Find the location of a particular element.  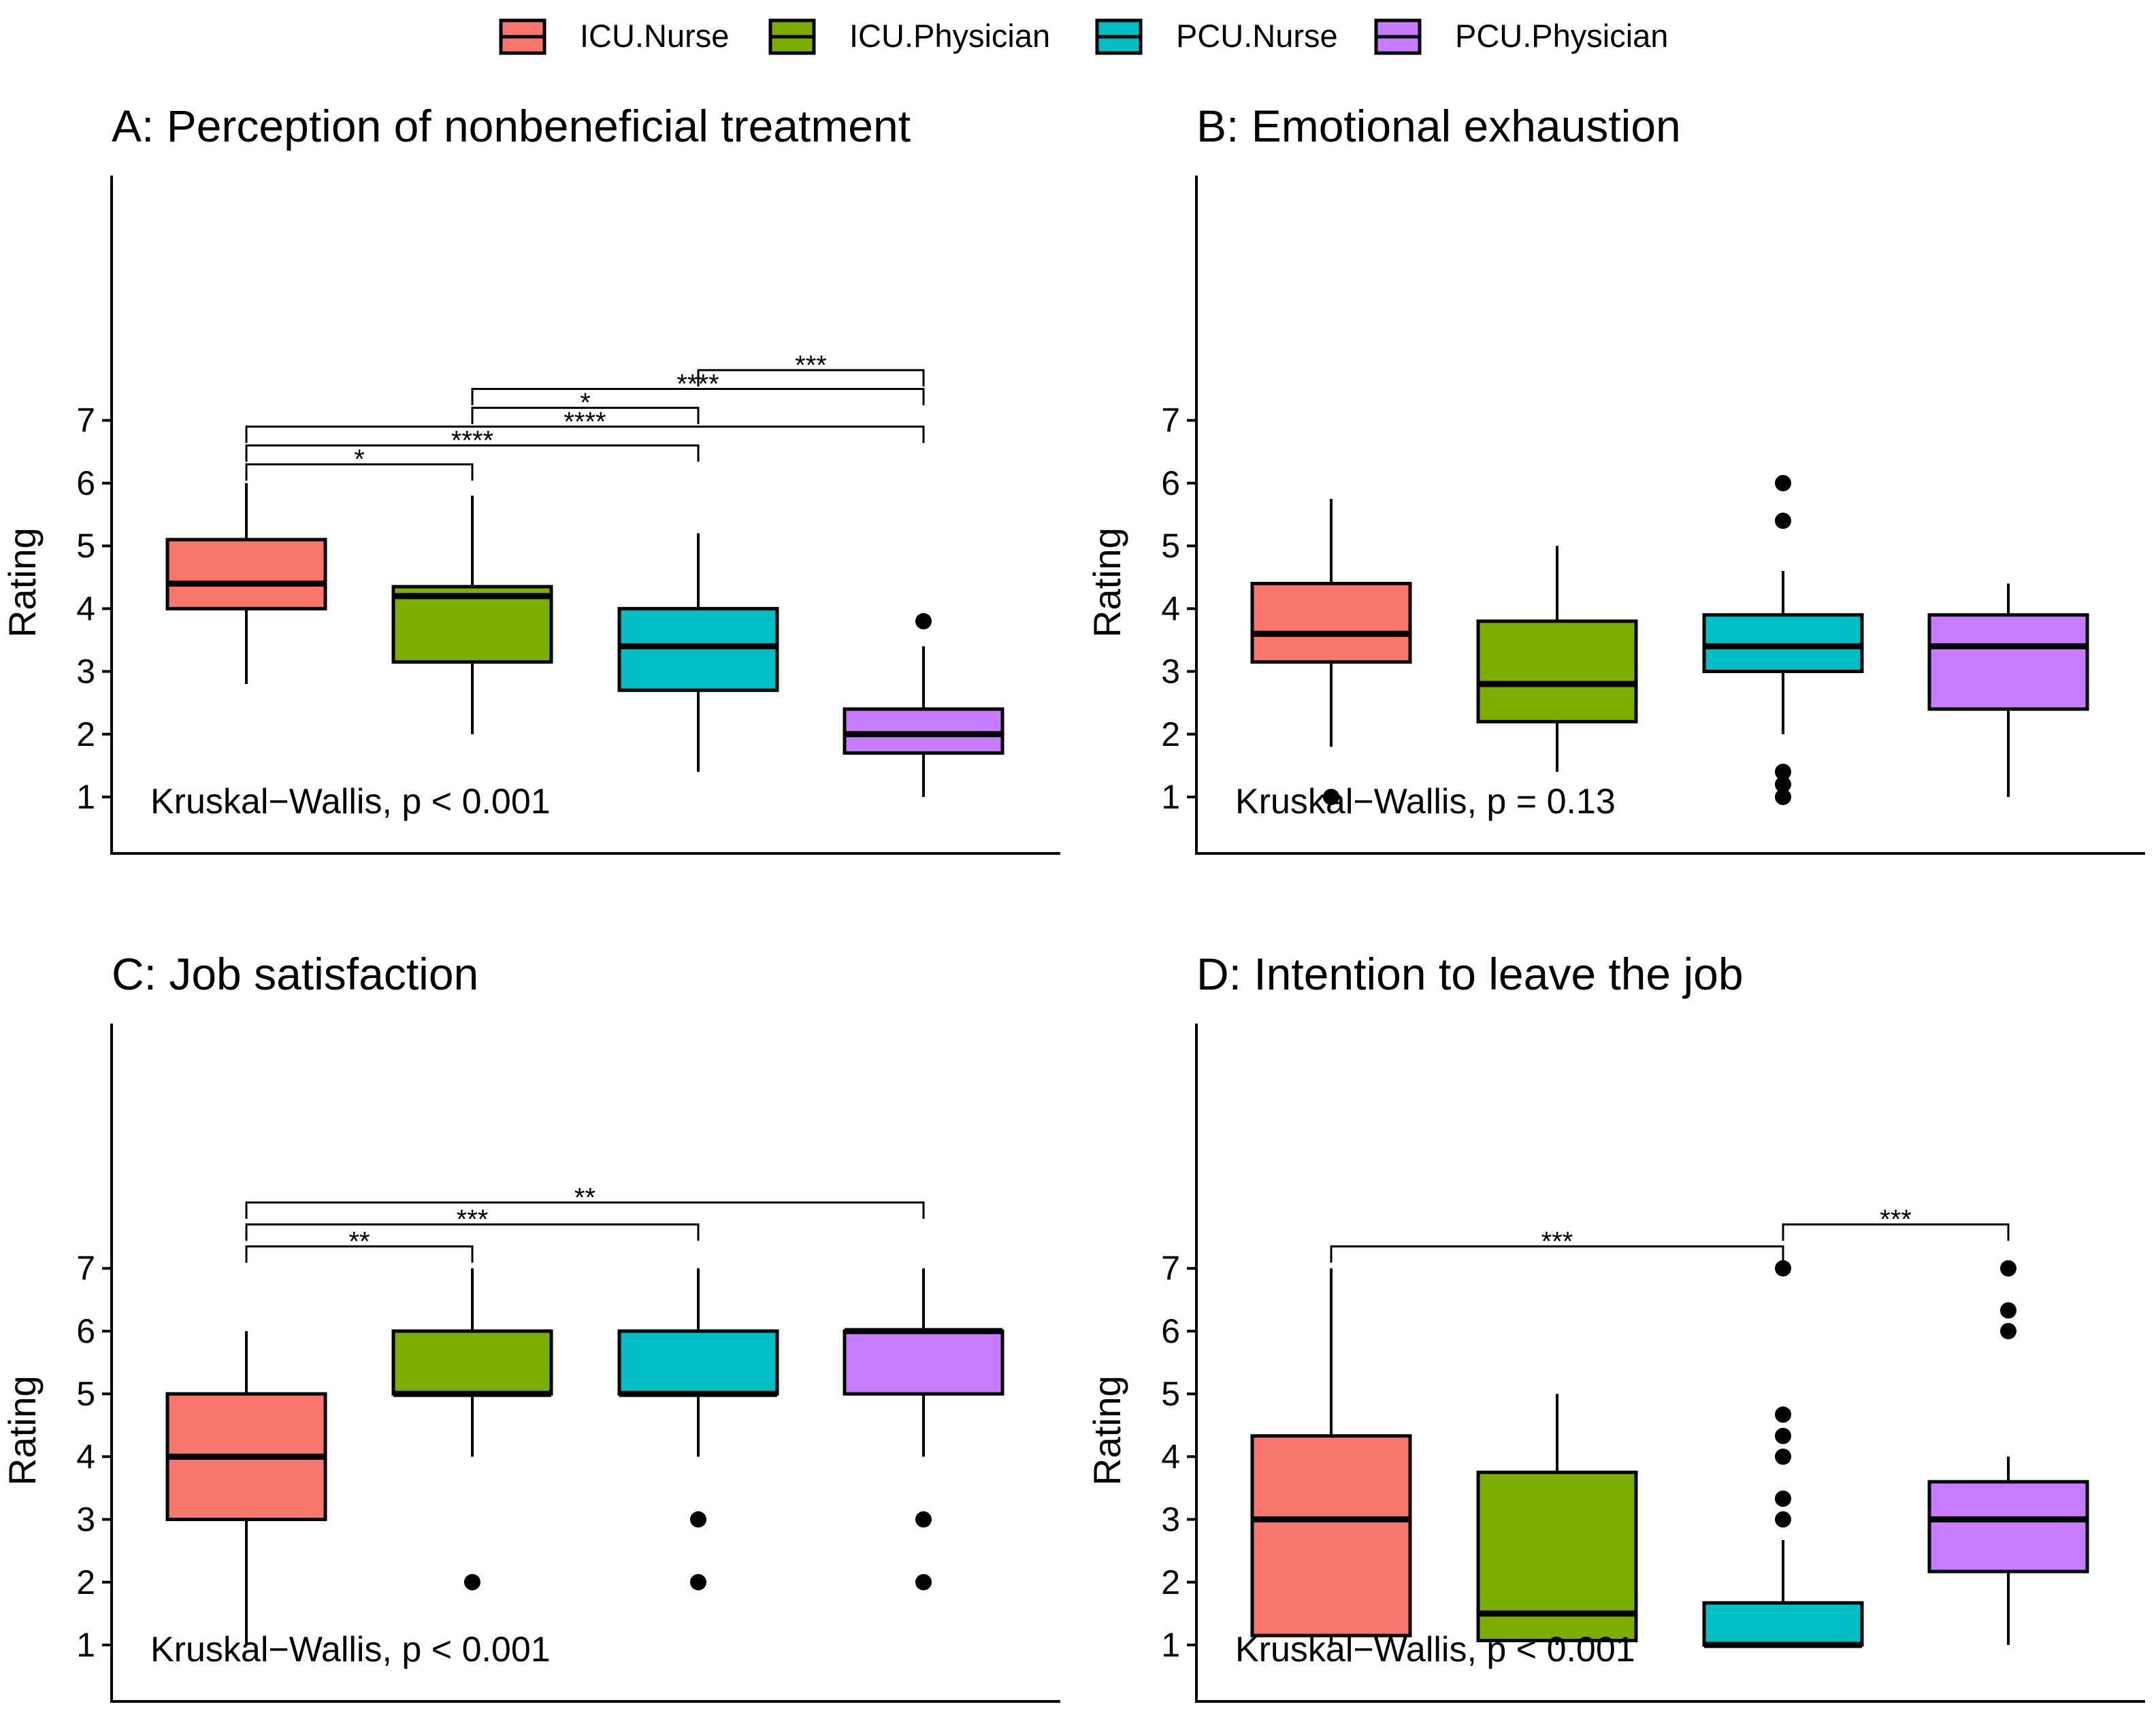

significance-bracket-0: *** is located at coordinates (1557, 1244).